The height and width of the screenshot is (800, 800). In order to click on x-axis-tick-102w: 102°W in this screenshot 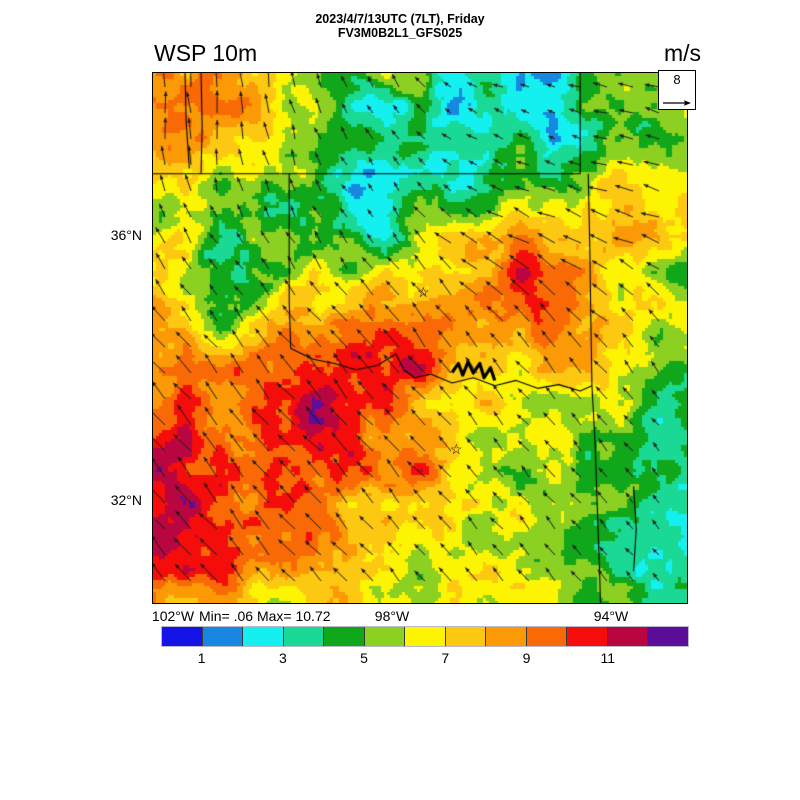, I will do `click(173, 616)`.